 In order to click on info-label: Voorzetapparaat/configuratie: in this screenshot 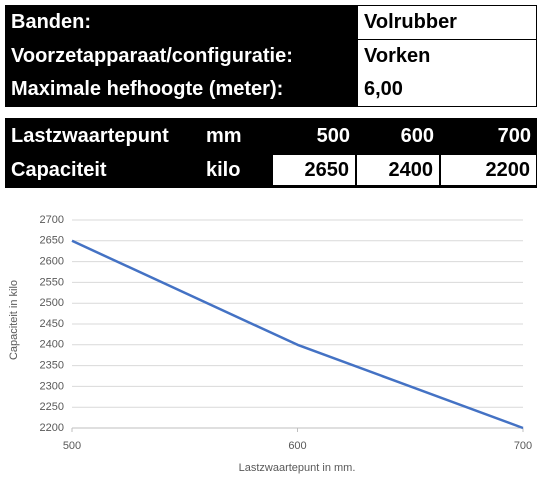, I will do `click(152, 56)`.